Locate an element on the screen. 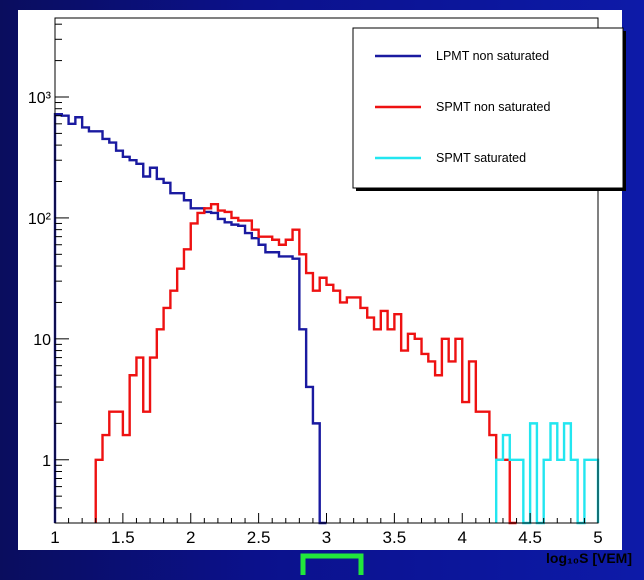 Image resolution: width=644 pixels, height=580 pixels. x-tick-label: 2.5 is located at coordinates (259, 537).